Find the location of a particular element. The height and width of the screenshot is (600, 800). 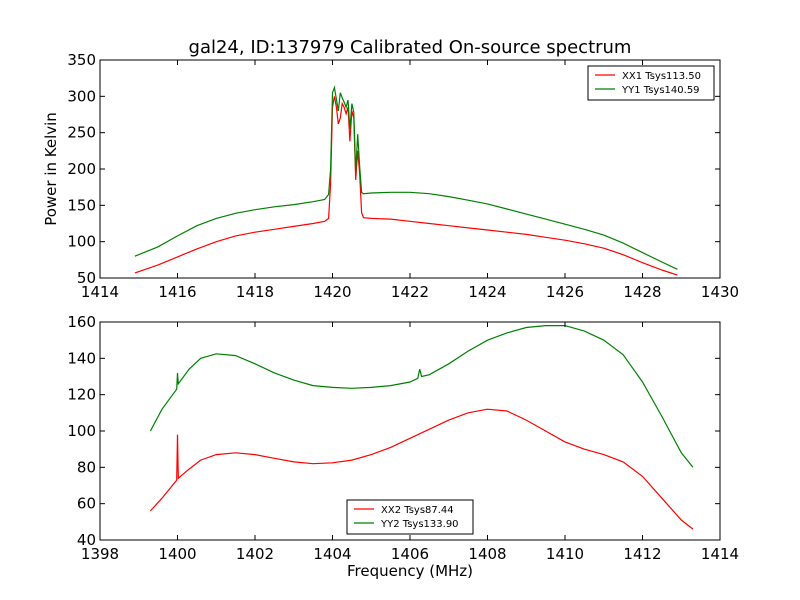

x-tick-label: 1426 is located at coordinates (565, 292).